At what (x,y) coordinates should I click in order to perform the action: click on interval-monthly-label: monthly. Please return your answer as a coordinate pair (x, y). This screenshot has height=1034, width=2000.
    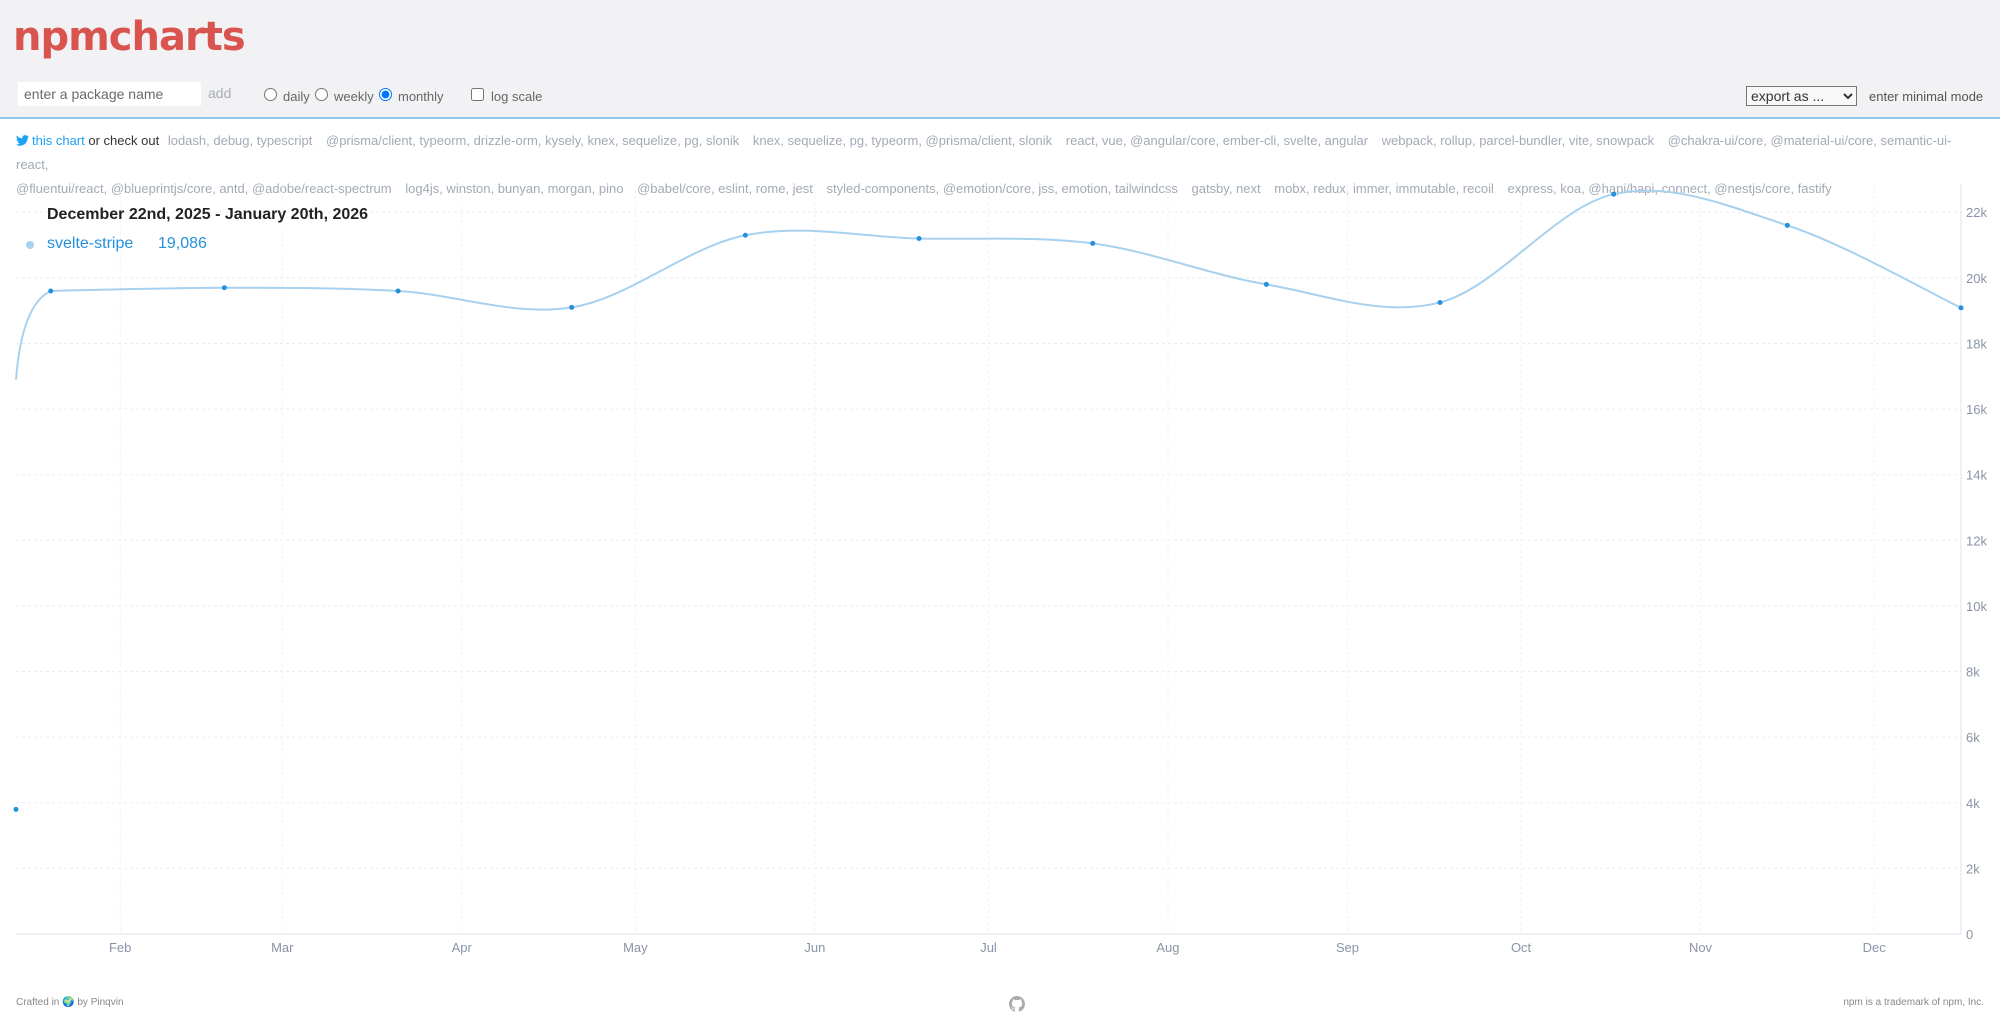
    Looking at the image, I should click on (421, 96).